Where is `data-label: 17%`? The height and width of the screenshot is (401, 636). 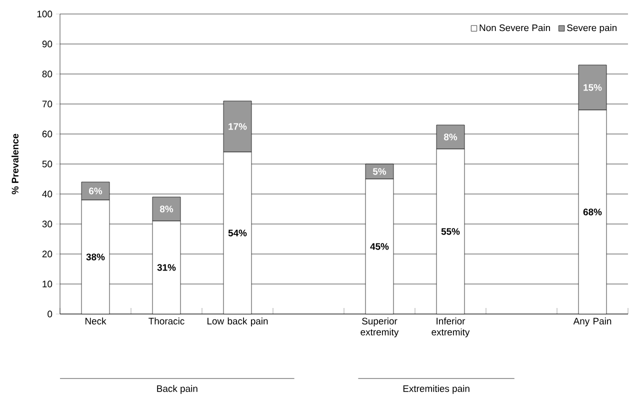
data-label: 17% is located at coordinates (237, 126).